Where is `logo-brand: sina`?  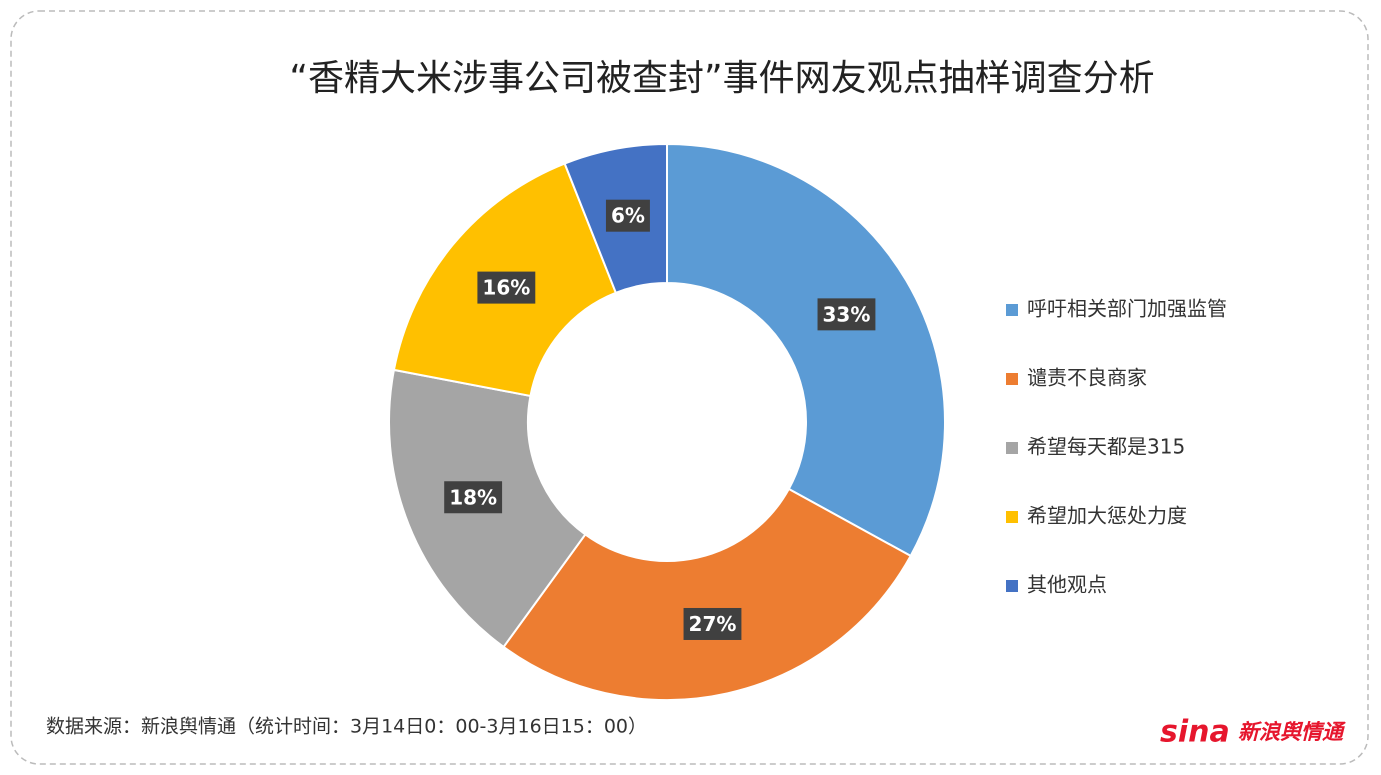 logo-brand: sina is located at coordinates (1195, 732).